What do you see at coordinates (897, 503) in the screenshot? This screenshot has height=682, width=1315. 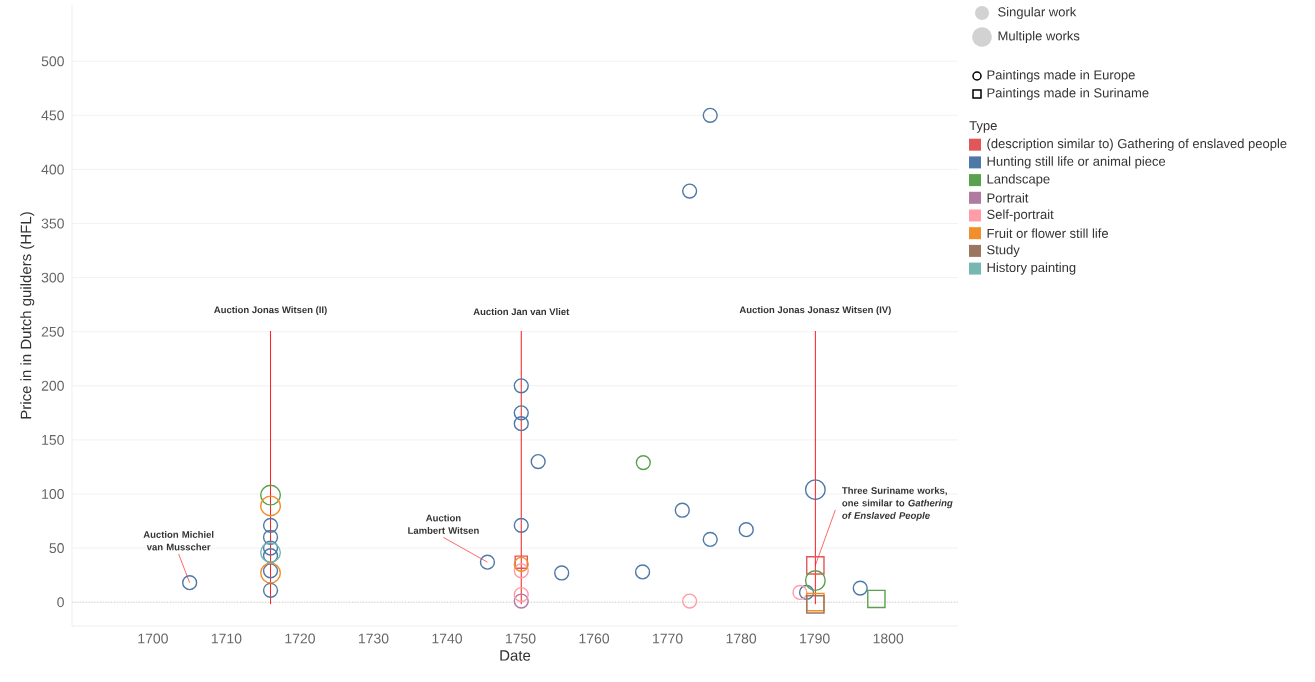 I see `annotation: Three Suriname works, one similar to Gathering of Enslaved People` at bounding box center [897, 503].